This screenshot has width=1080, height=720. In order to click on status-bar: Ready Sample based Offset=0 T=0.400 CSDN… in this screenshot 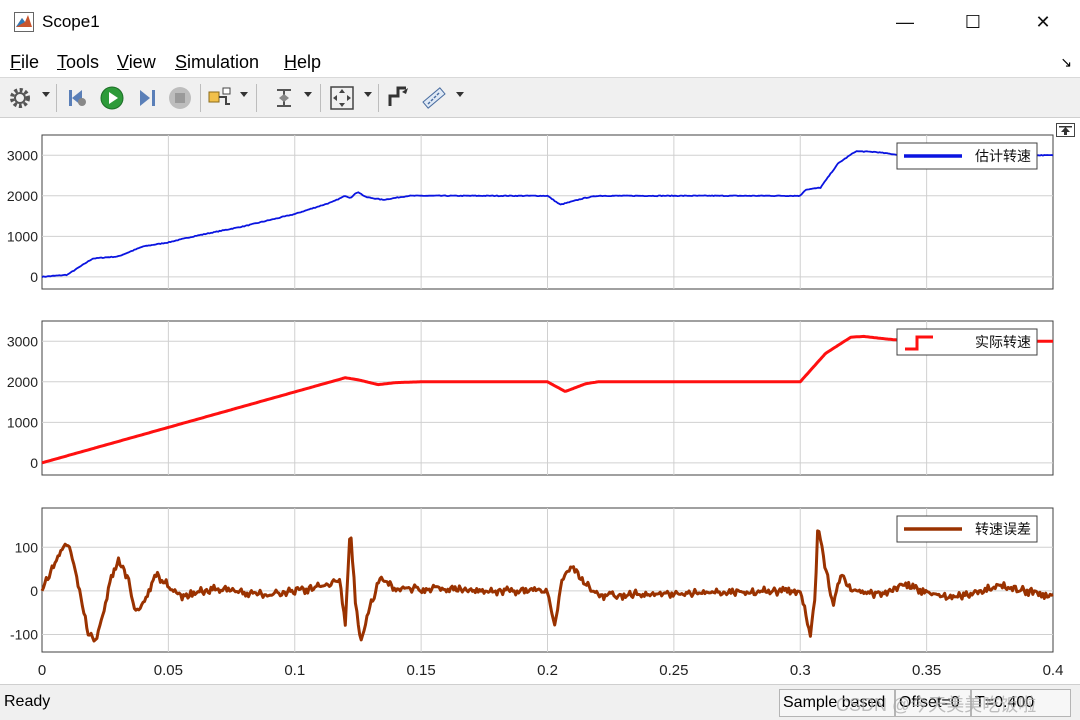, I will do `click(540, 702)`.